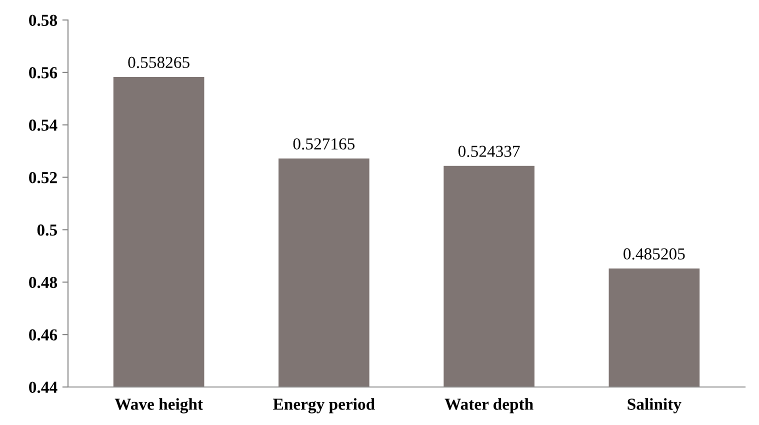  What do you see at coordinates (655, 406) in the screenshot?
I see `x-tick-label: Salinity` at bounding box center [655, 406].